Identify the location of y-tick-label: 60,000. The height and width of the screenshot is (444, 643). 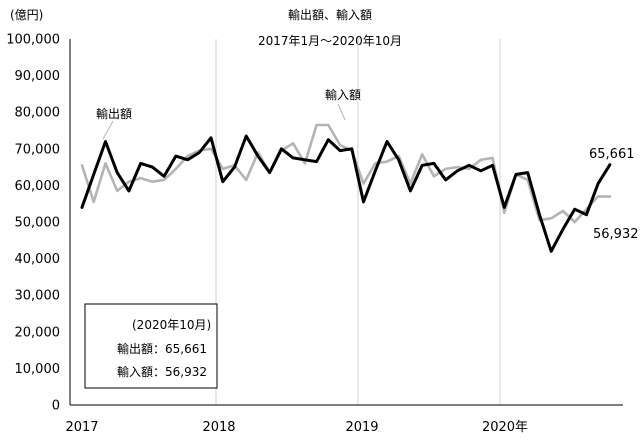
(38, 186).